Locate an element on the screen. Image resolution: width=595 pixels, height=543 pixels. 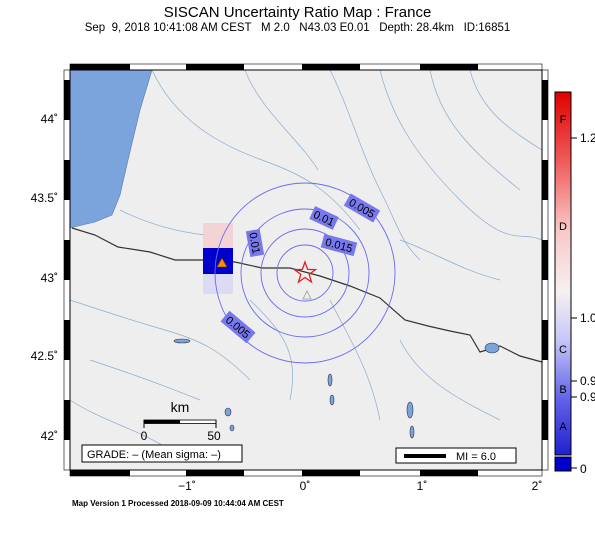
open-triangle-icon is located at coordinates (307, 295).